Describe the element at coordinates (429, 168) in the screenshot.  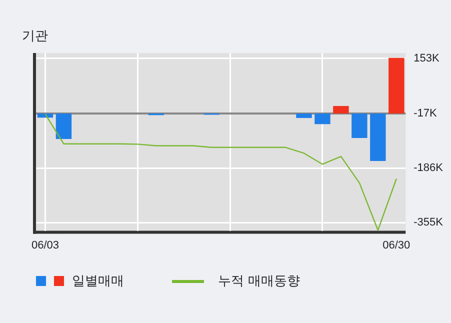
I see `y-tick-label: -186K` at that location.